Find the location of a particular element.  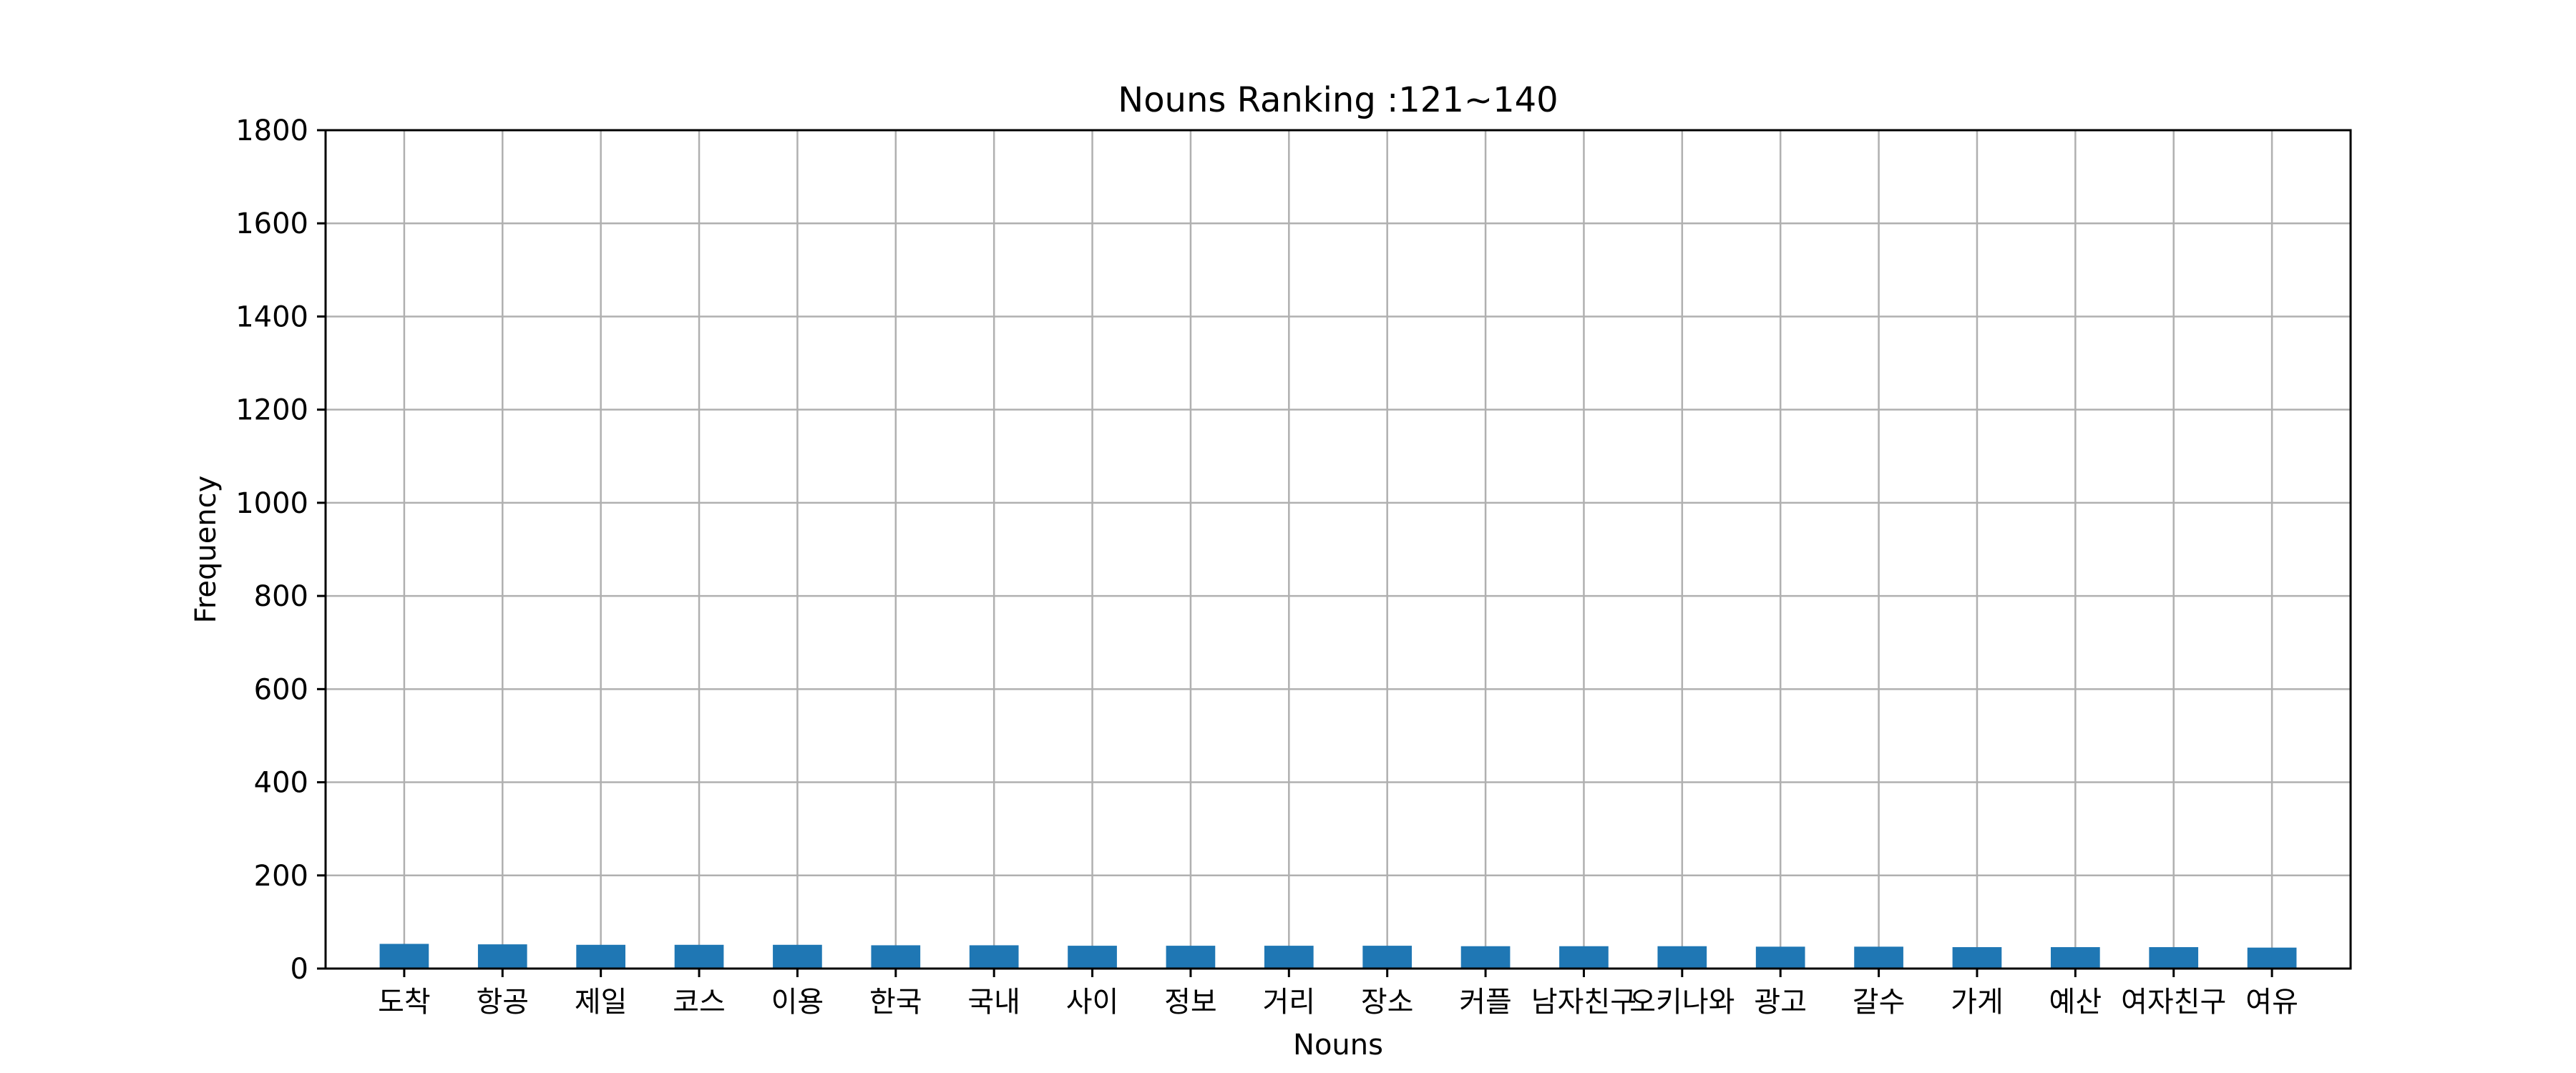

x-tick-label: 커플 is located at coordinates (1485, 1003).